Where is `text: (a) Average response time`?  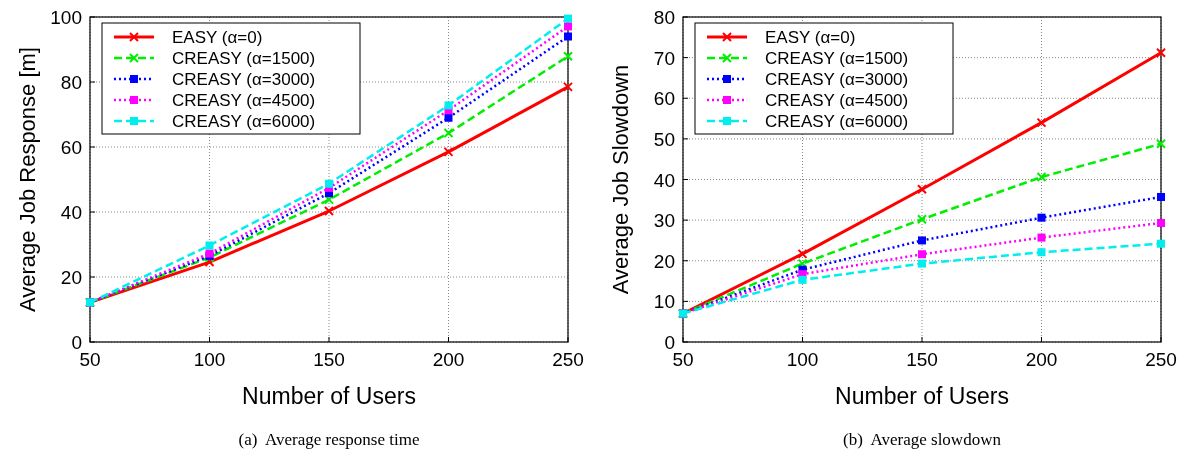 text: (a) Average response time is located at coordinates (329, 439).